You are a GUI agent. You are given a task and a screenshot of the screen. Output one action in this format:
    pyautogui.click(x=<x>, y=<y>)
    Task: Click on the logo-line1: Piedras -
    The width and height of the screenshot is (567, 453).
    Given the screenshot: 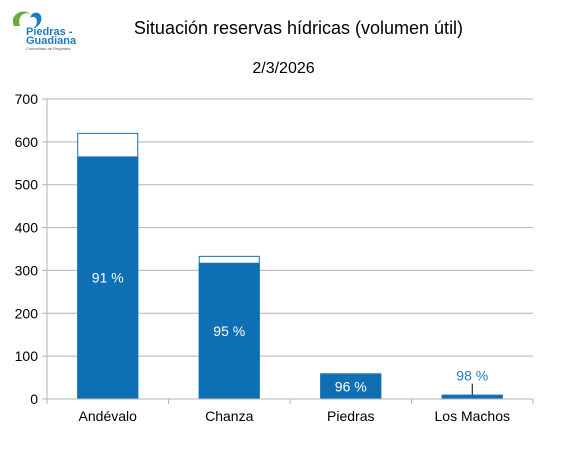 What is the action you would take?
    pyautogui.click(x=49, y=32)
    